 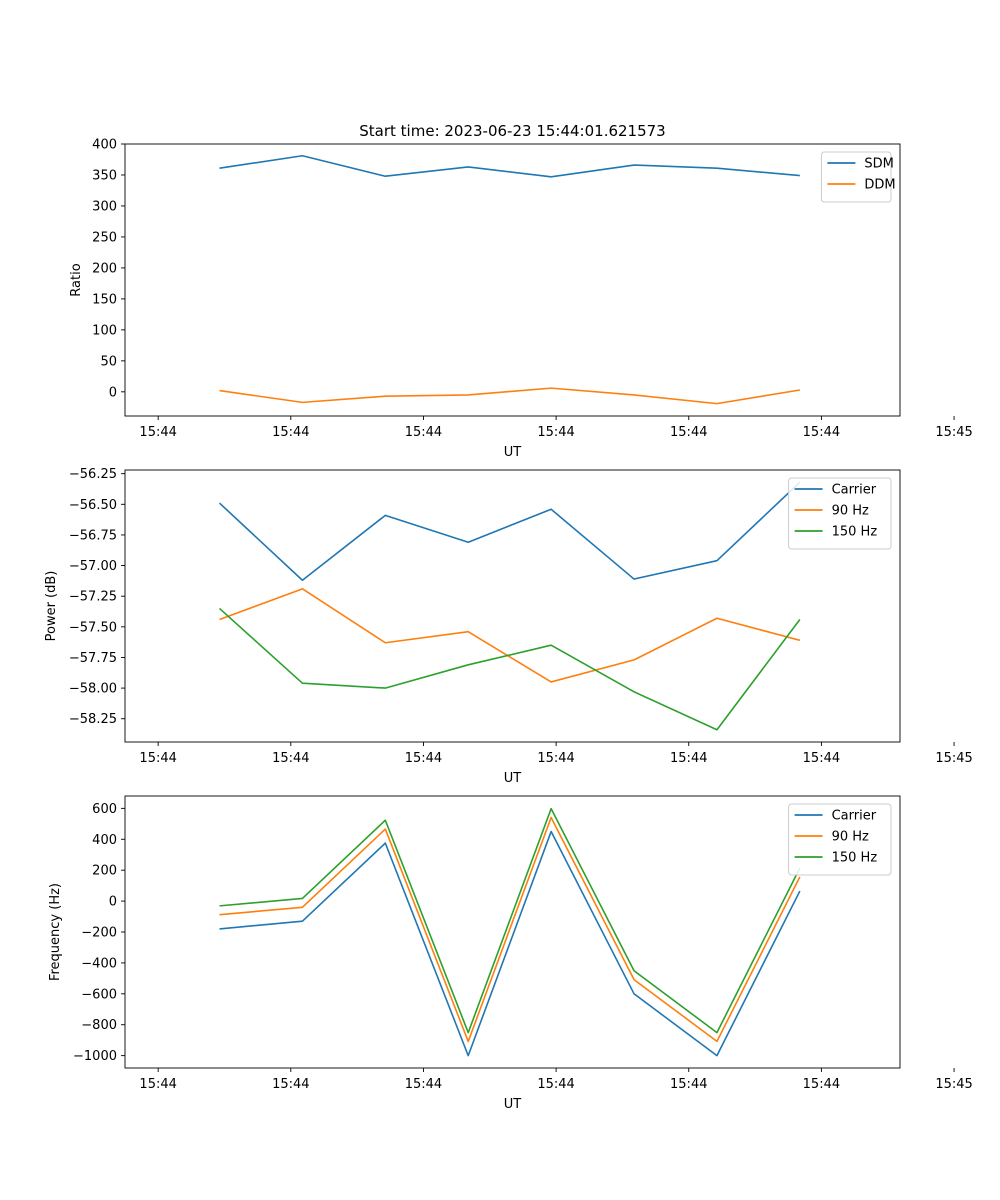 What do you see at coordinates (76, 279) in the screenshot?
I see `y-axis-label: Ratio` at bounding box center [76, 279].